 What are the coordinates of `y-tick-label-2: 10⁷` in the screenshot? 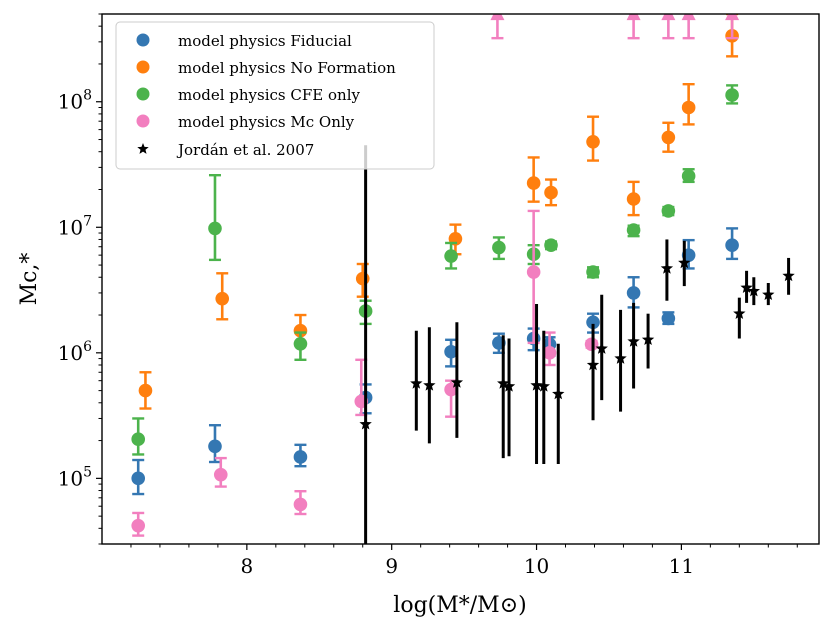 It's located at (75, 226).